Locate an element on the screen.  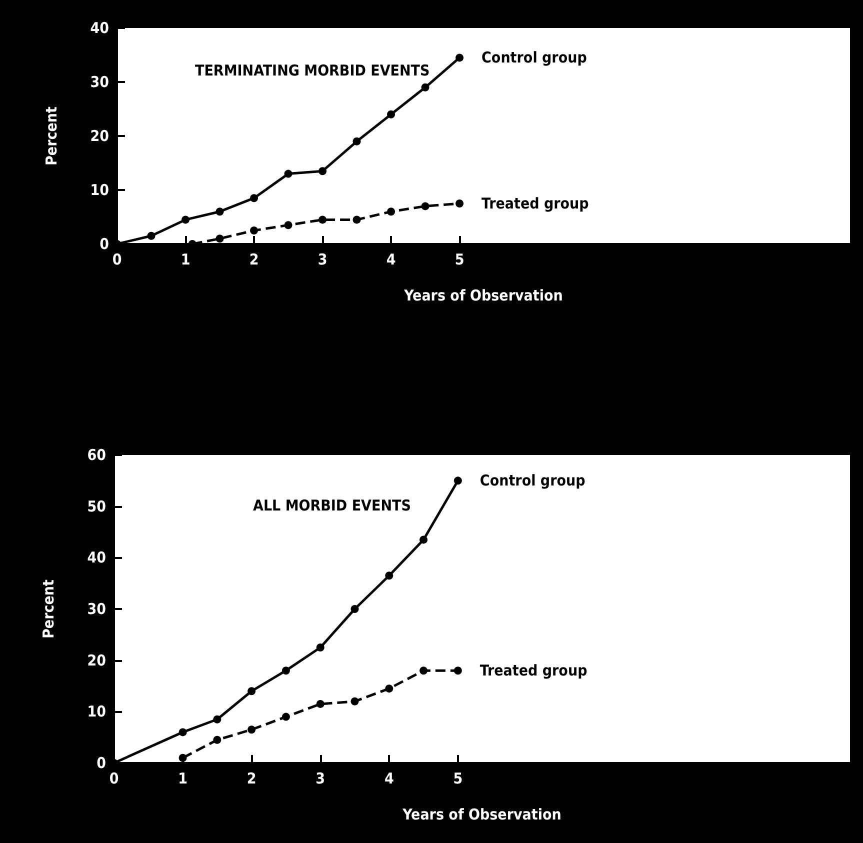
text: TERMINATING MORBID EVENTS is located at coordinates (312, 71).